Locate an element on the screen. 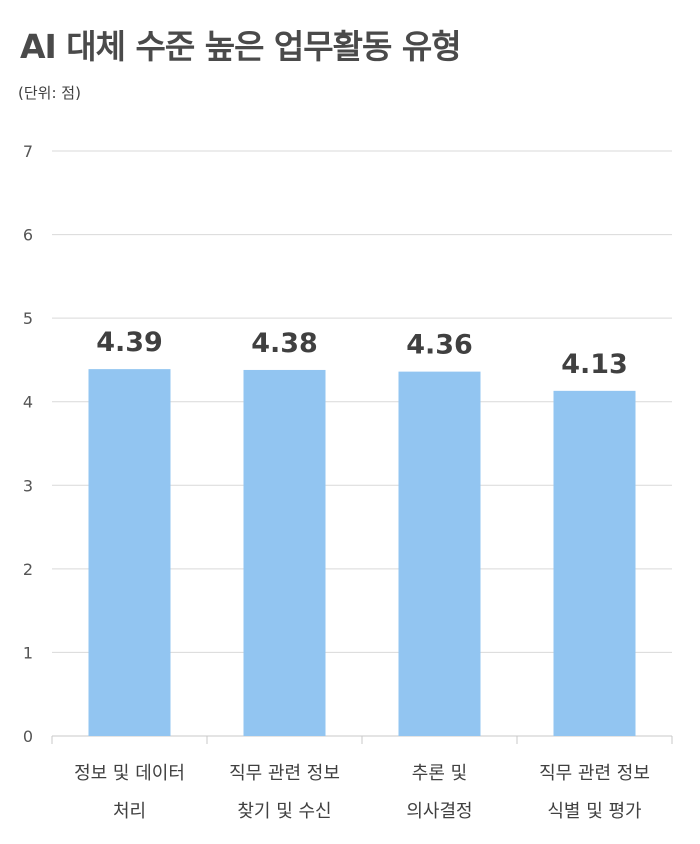 This screenshot has height=844, width=700. y-tick-label: 6 is located at coordinates (28, 235).